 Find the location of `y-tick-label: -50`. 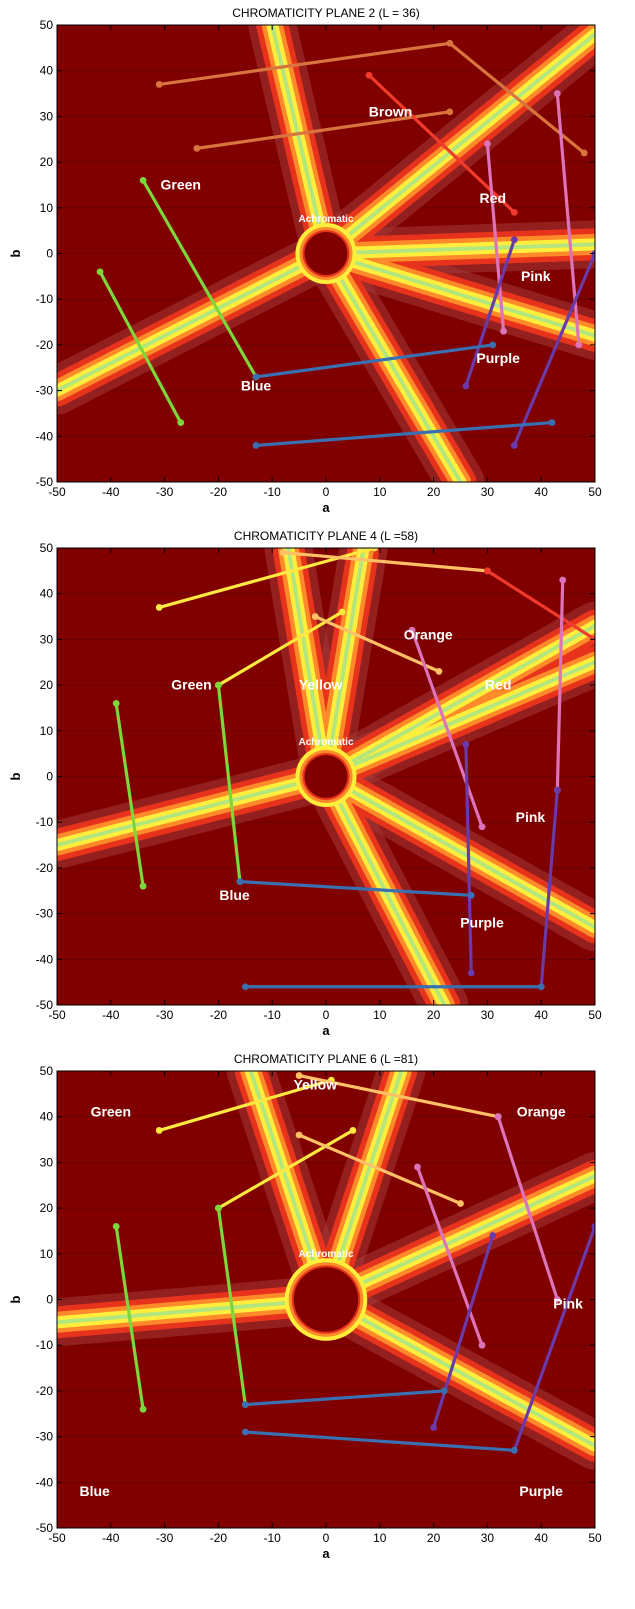

y-tick-label: -50 is located at coordinates (45, 1005).